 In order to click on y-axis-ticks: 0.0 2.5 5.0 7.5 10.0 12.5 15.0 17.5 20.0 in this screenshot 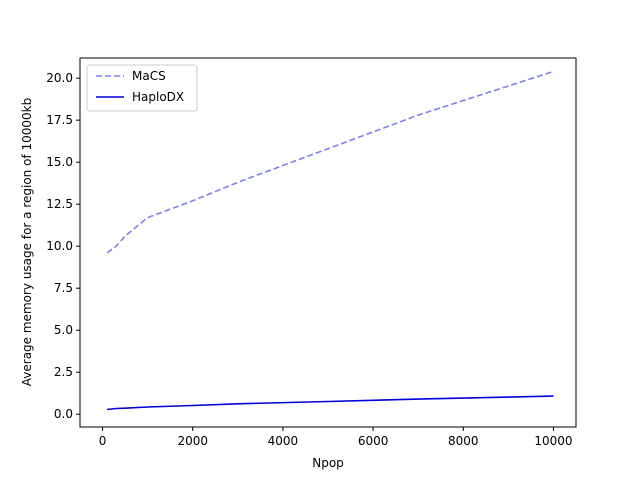, I will do `click(63, 246)`.